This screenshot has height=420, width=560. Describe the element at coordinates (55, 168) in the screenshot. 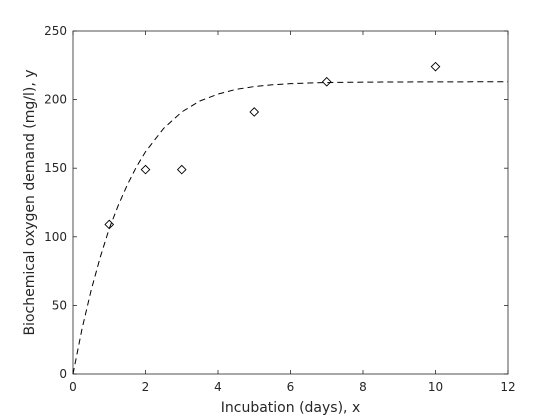

I see `y-tick-label: 150` at that location.